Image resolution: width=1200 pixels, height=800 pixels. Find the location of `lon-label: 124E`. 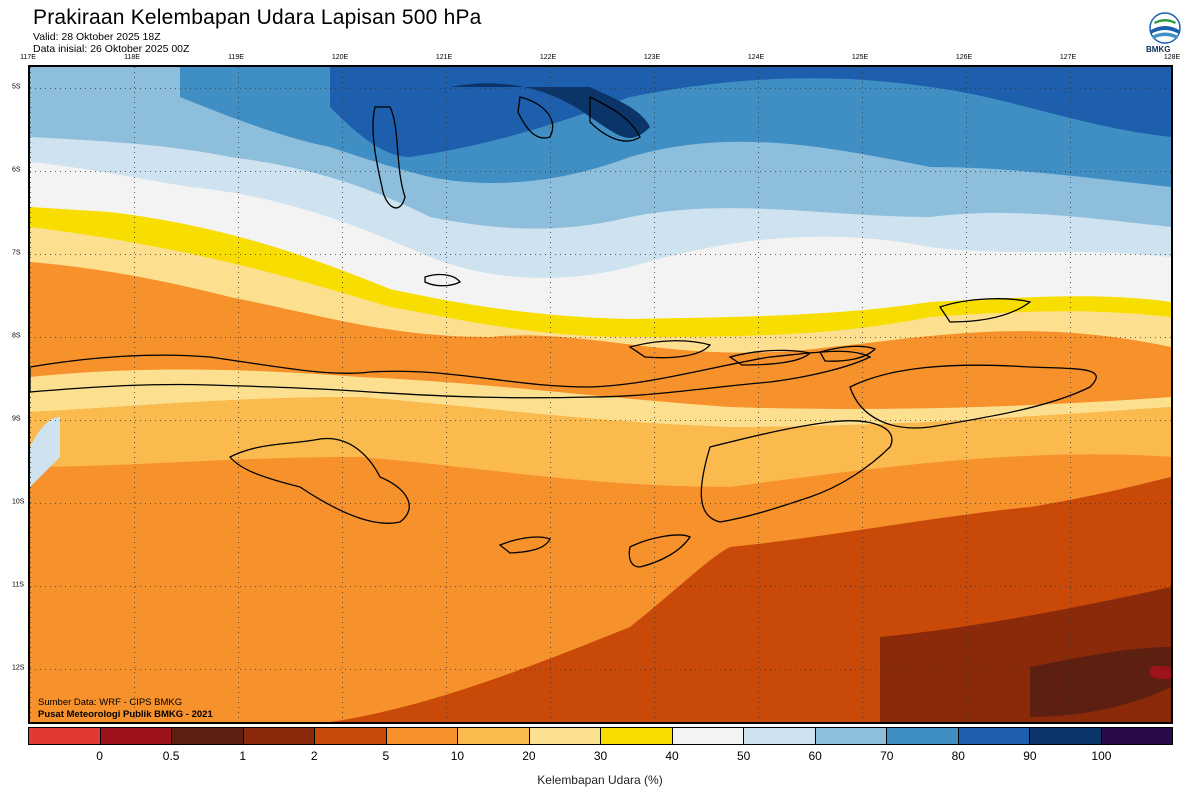

lon-label: 124E is located at coordinates (756, 57).